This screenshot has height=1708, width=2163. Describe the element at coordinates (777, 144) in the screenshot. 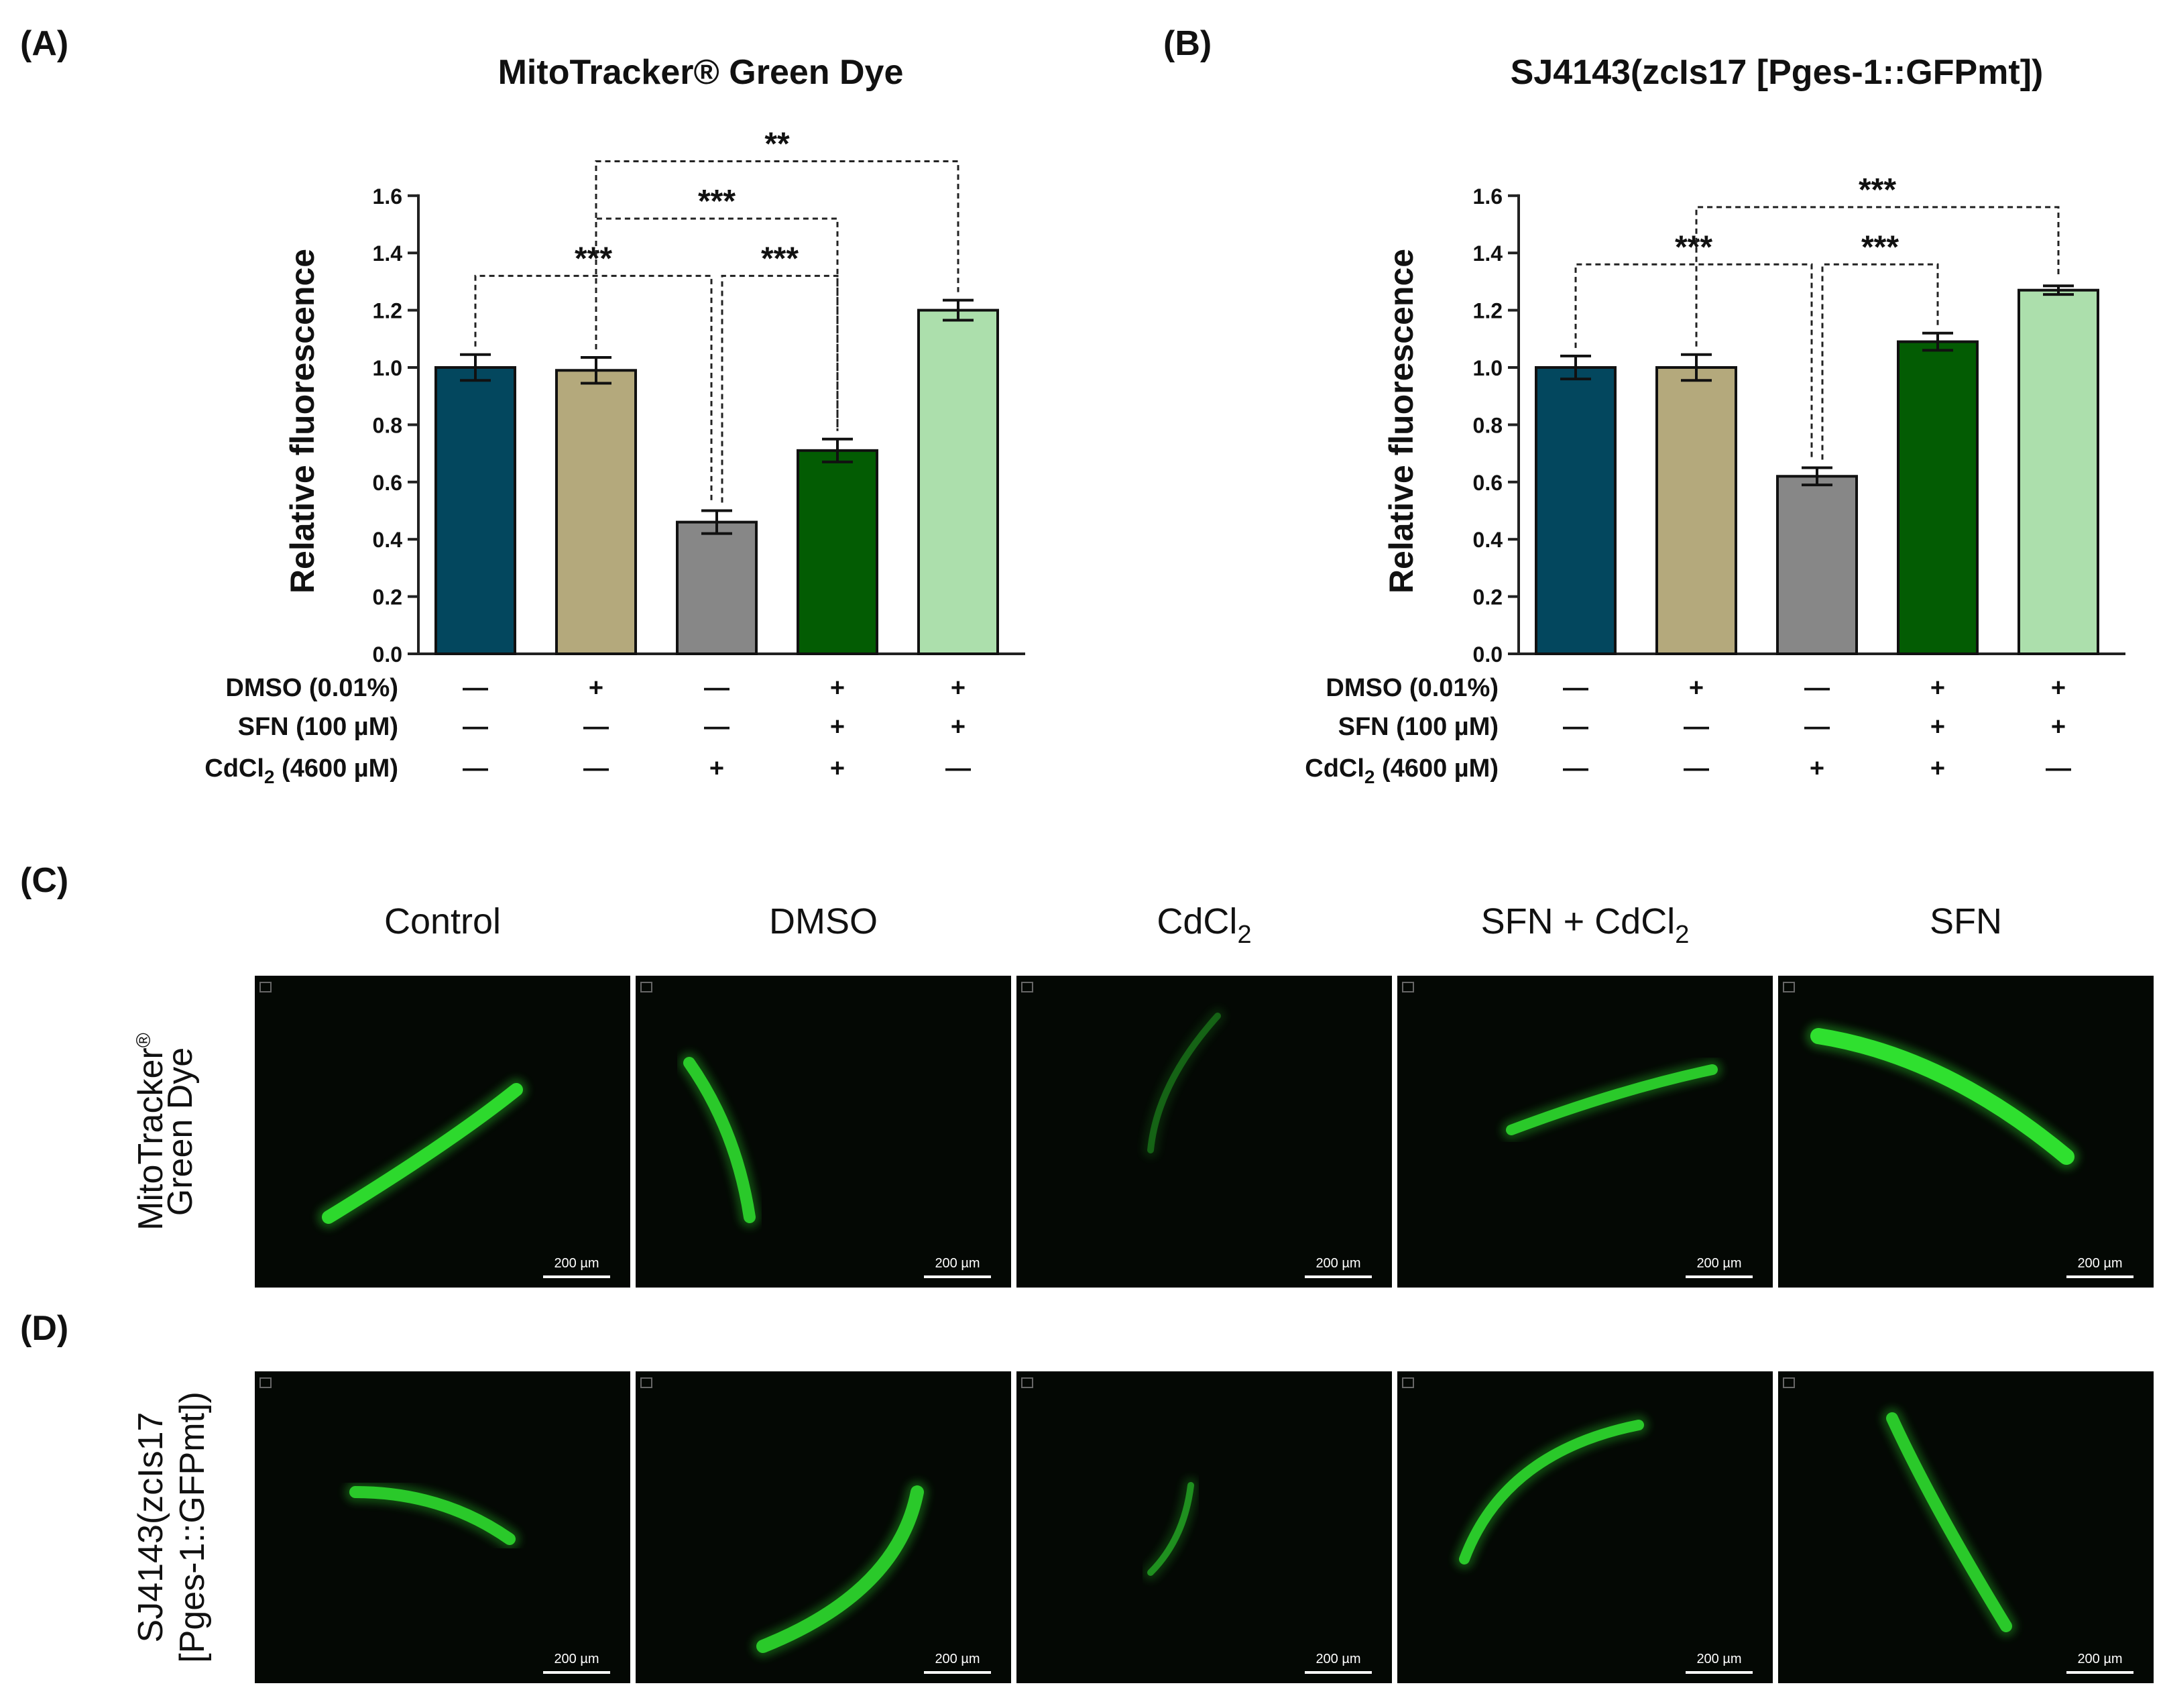

I see `significance-label: **` at that location.